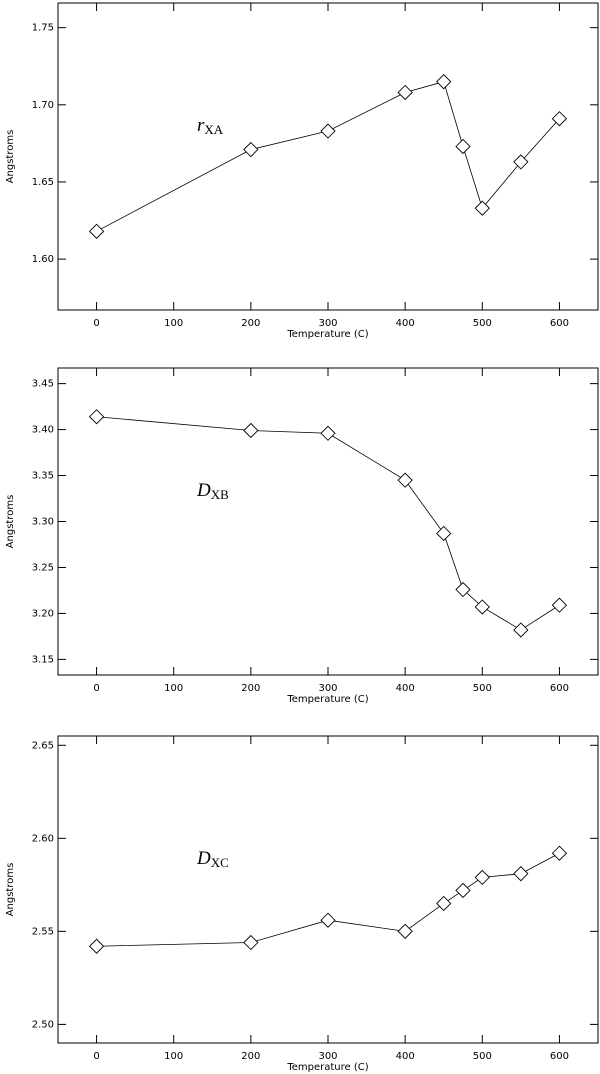 Image resolution: width=600 pixels, height=1074 pixels. I want to click on y-tick-label: 3.45, so click(43, 384).